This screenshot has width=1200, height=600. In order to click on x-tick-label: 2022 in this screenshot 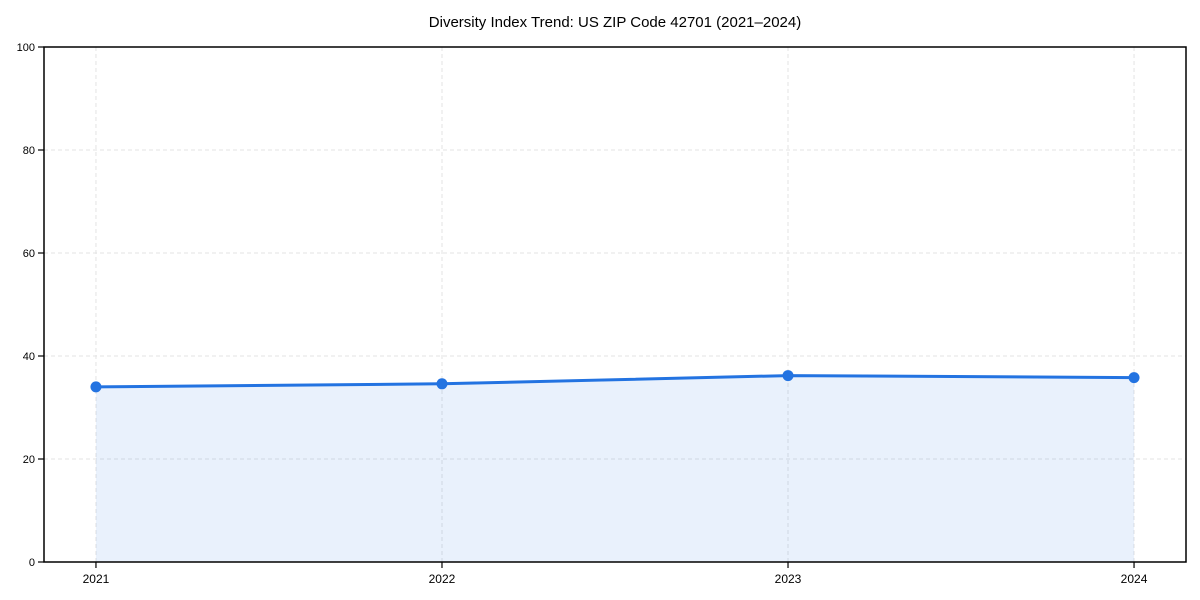, I will do `click(442, 579)`.